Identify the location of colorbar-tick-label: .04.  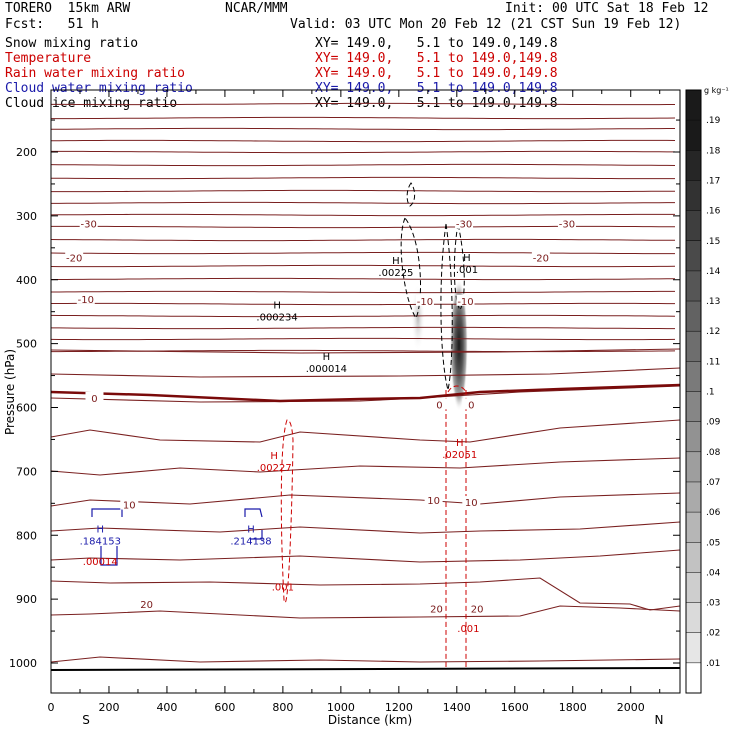
(713, 573).